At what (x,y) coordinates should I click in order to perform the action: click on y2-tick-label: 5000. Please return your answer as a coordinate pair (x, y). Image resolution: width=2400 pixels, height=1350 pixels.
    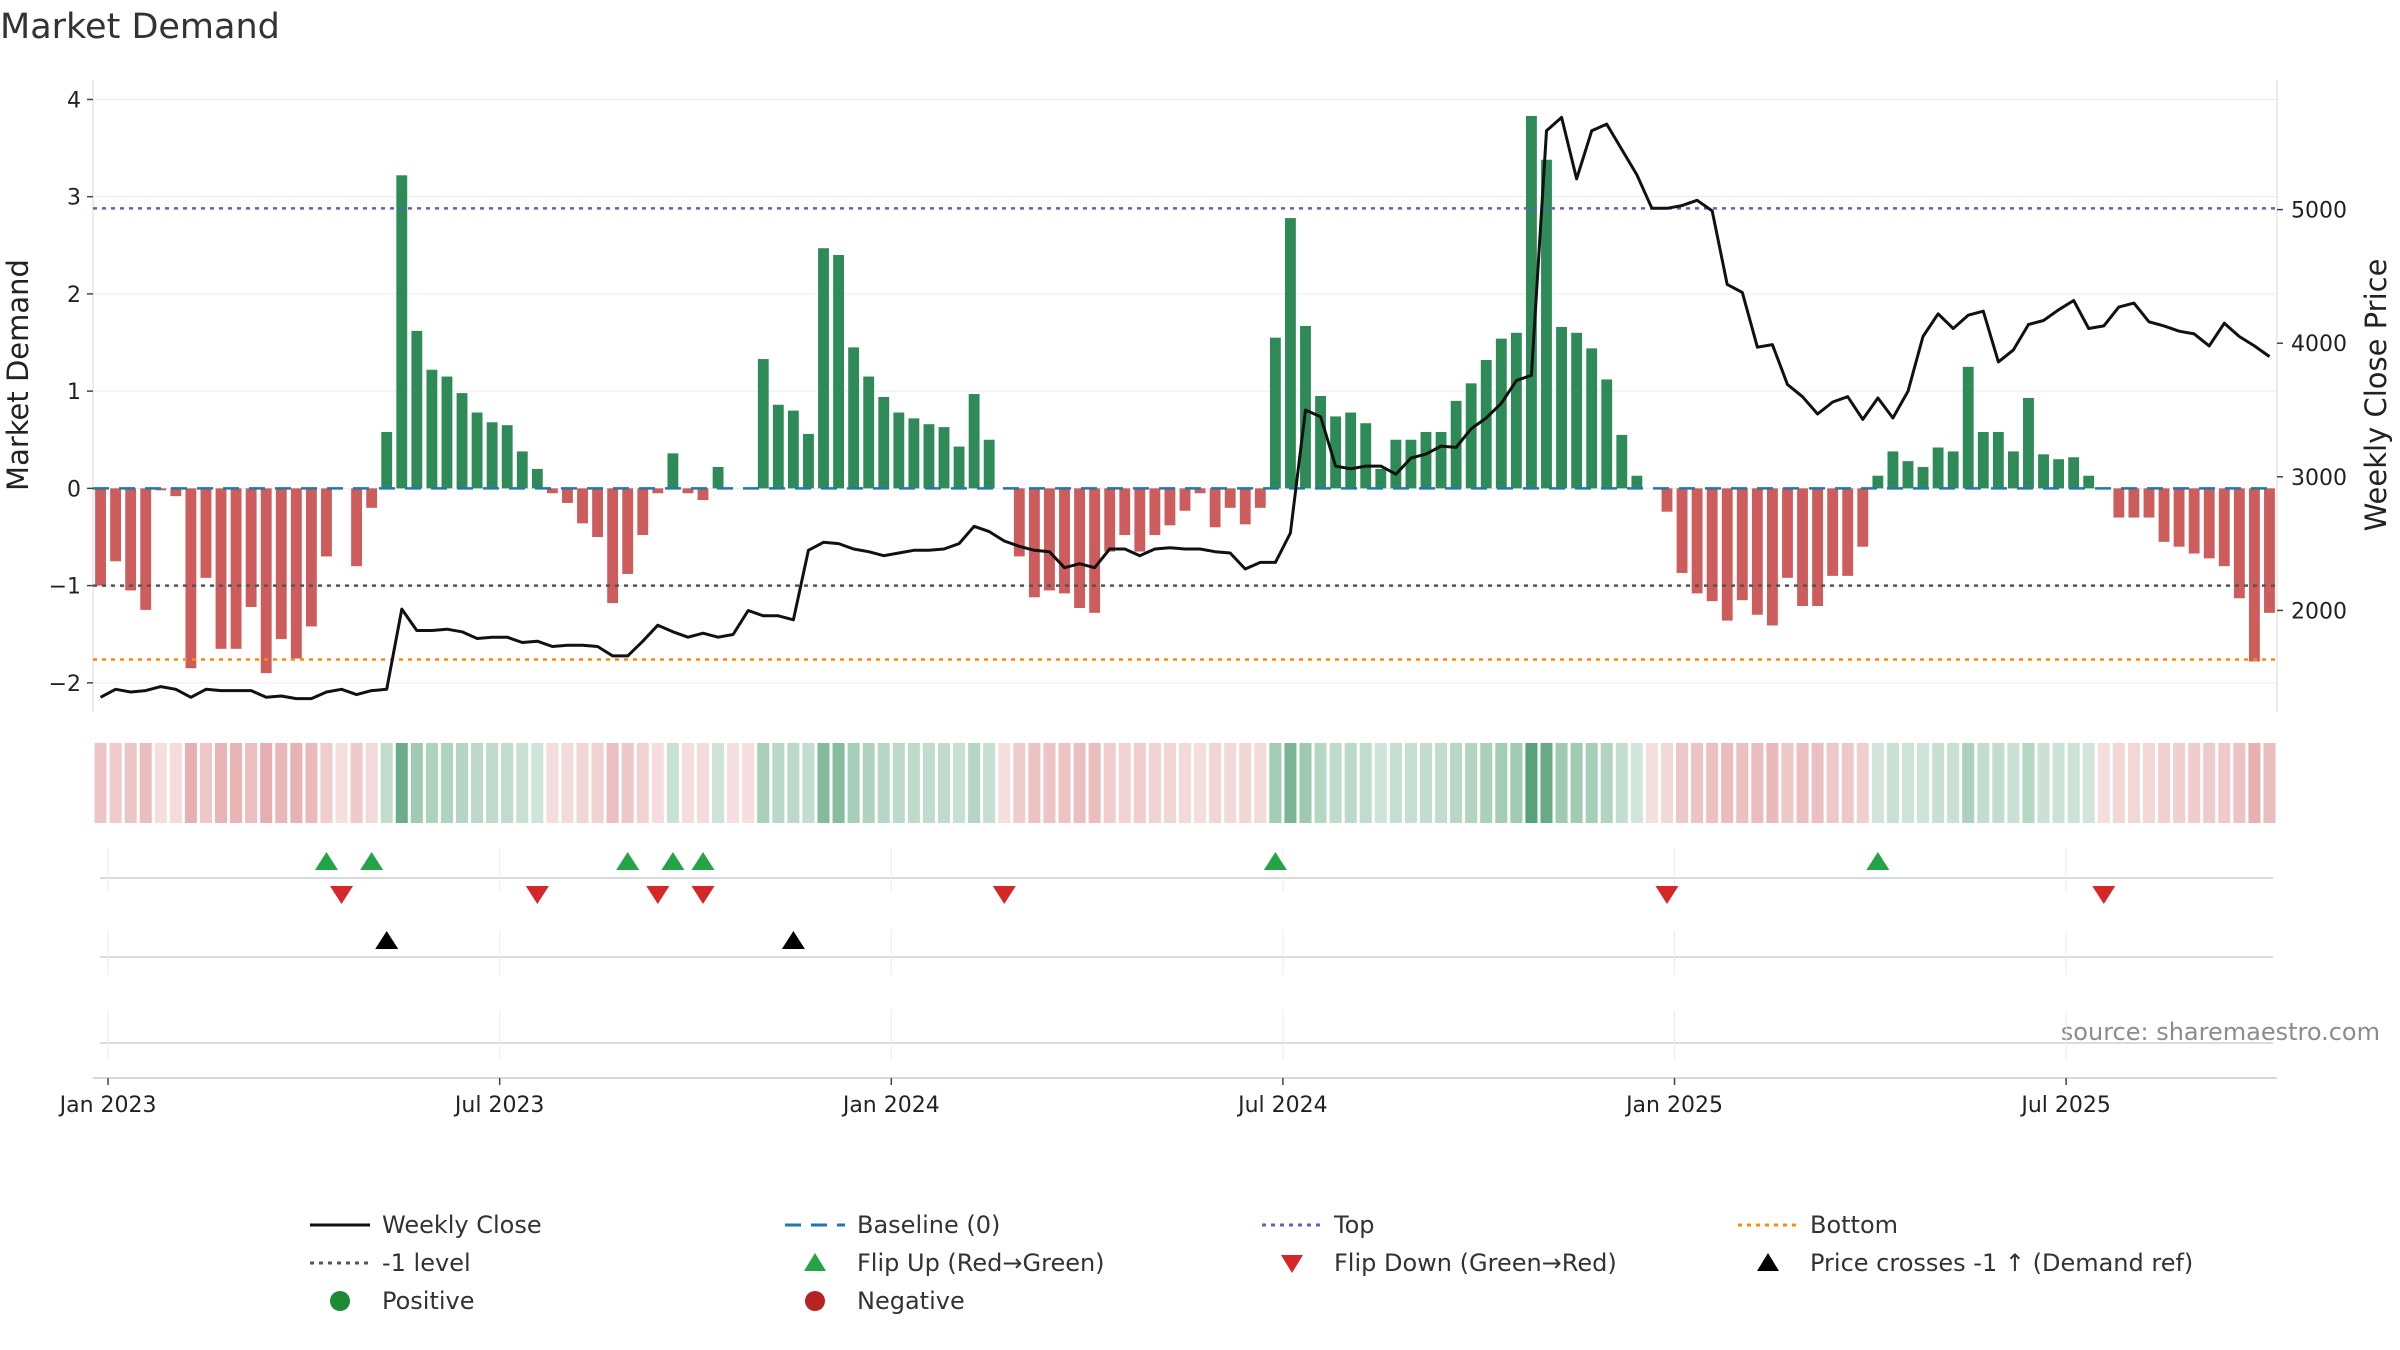
    Looking at the image, I should click on (2319, 211).